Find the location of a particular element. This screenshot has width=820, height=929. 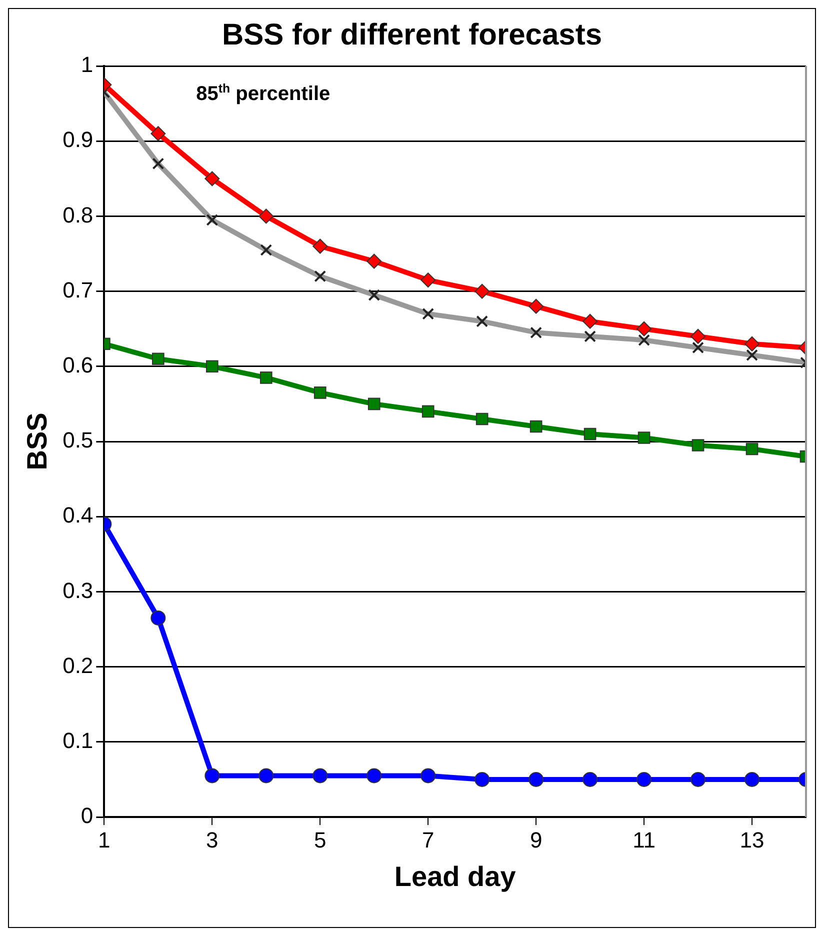

x-tick-label: 3 is located at coordinates (212, 839).